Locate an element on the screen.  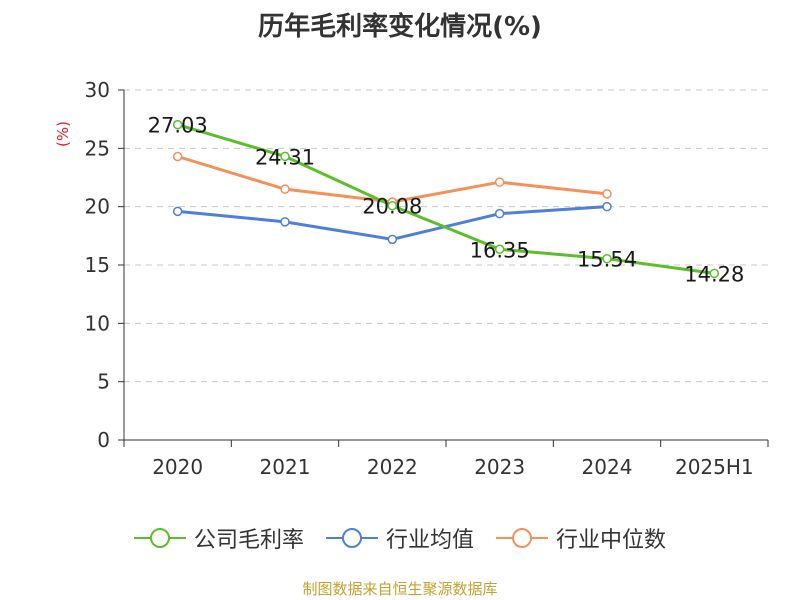
legend-label: 行业中位数 is located at coordinates (611, 540).